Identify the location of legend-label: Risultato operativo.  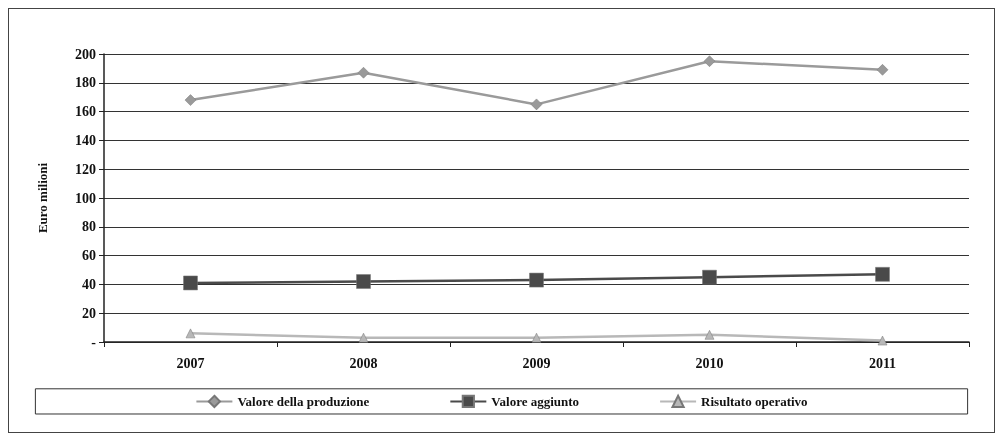
(754, 401).